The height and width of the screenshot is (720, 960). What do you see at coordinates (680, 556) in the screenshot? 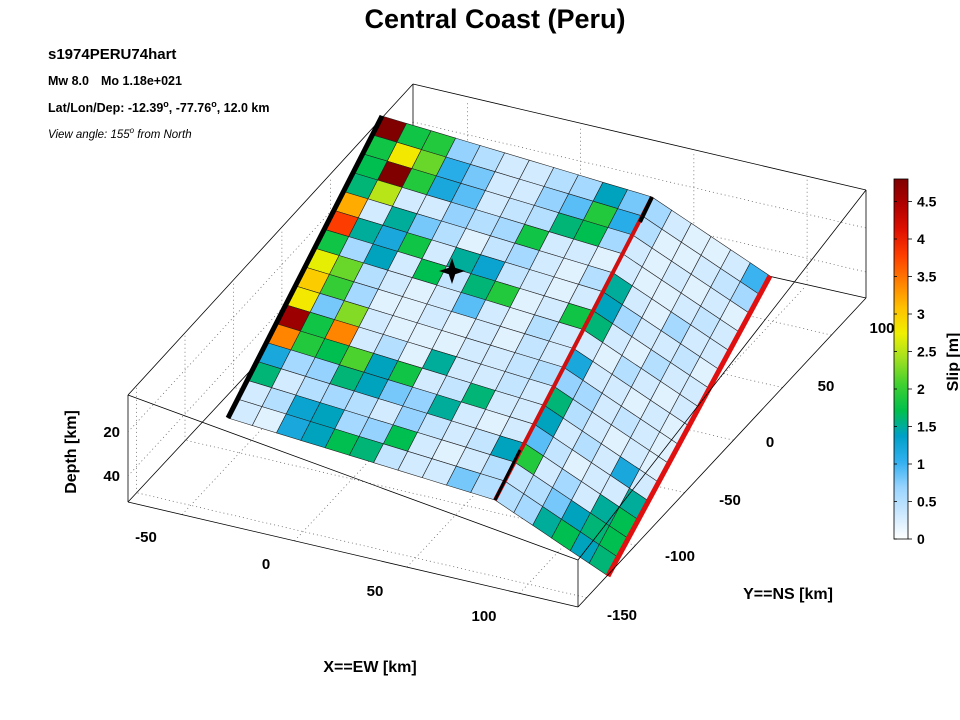
I see `y-tick-label: -100` at bounding box center [680, 556].